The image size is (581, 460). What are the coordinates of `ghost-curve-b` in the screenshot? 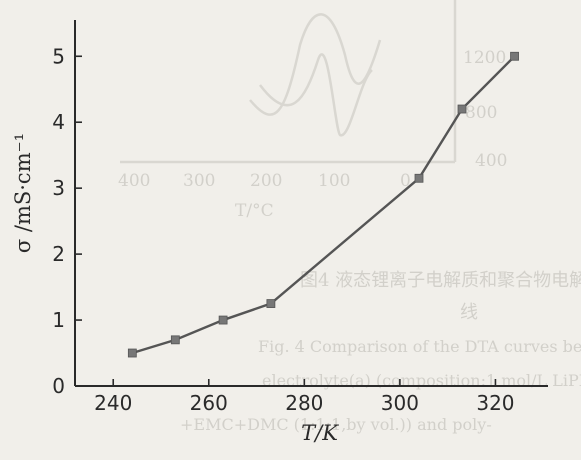 It's located at (316, 95).